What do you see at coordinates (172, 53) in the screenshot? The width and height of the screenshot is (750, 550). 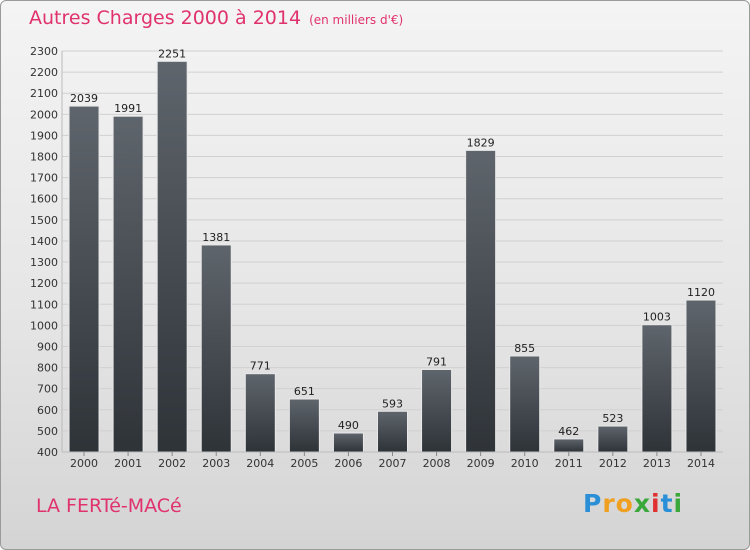 I see `value-label-2002: 2251` at bounding box center [172, 53].